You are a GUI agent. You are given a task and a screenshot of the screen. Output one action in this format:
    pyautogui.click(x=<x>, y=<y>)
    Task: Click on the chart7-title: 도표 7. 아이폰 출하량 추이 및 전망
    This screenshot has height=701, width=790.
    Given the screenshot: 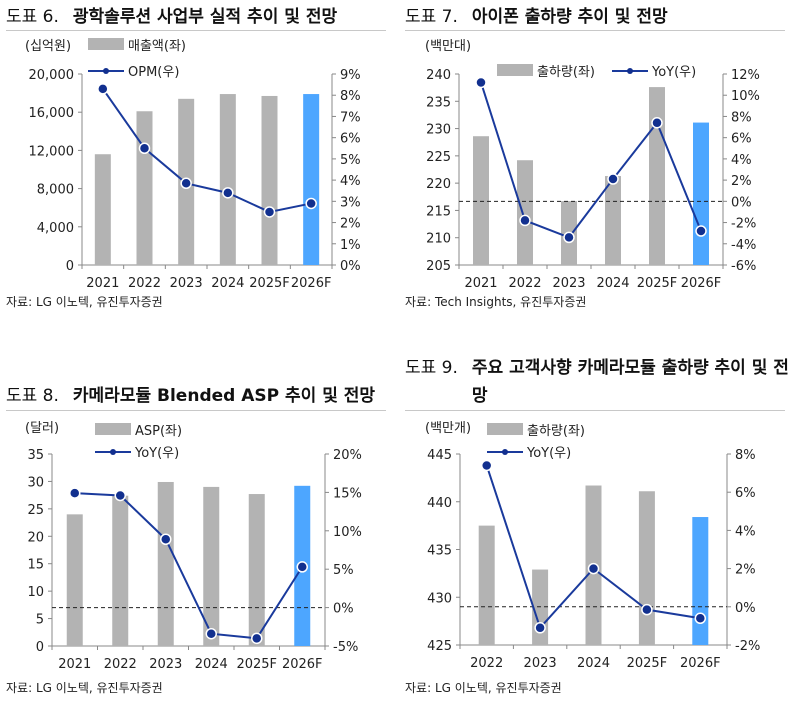 What is the action you would take?
    pyautogui.click(x=536, y=17)
    